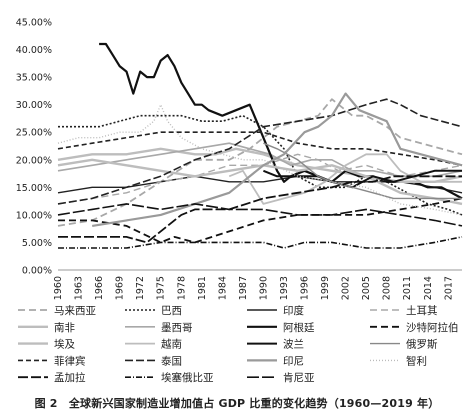 The width and height of the screenshot is (474, 420). I want to click on y-tick-label: 35.00%, so click(34, 78).